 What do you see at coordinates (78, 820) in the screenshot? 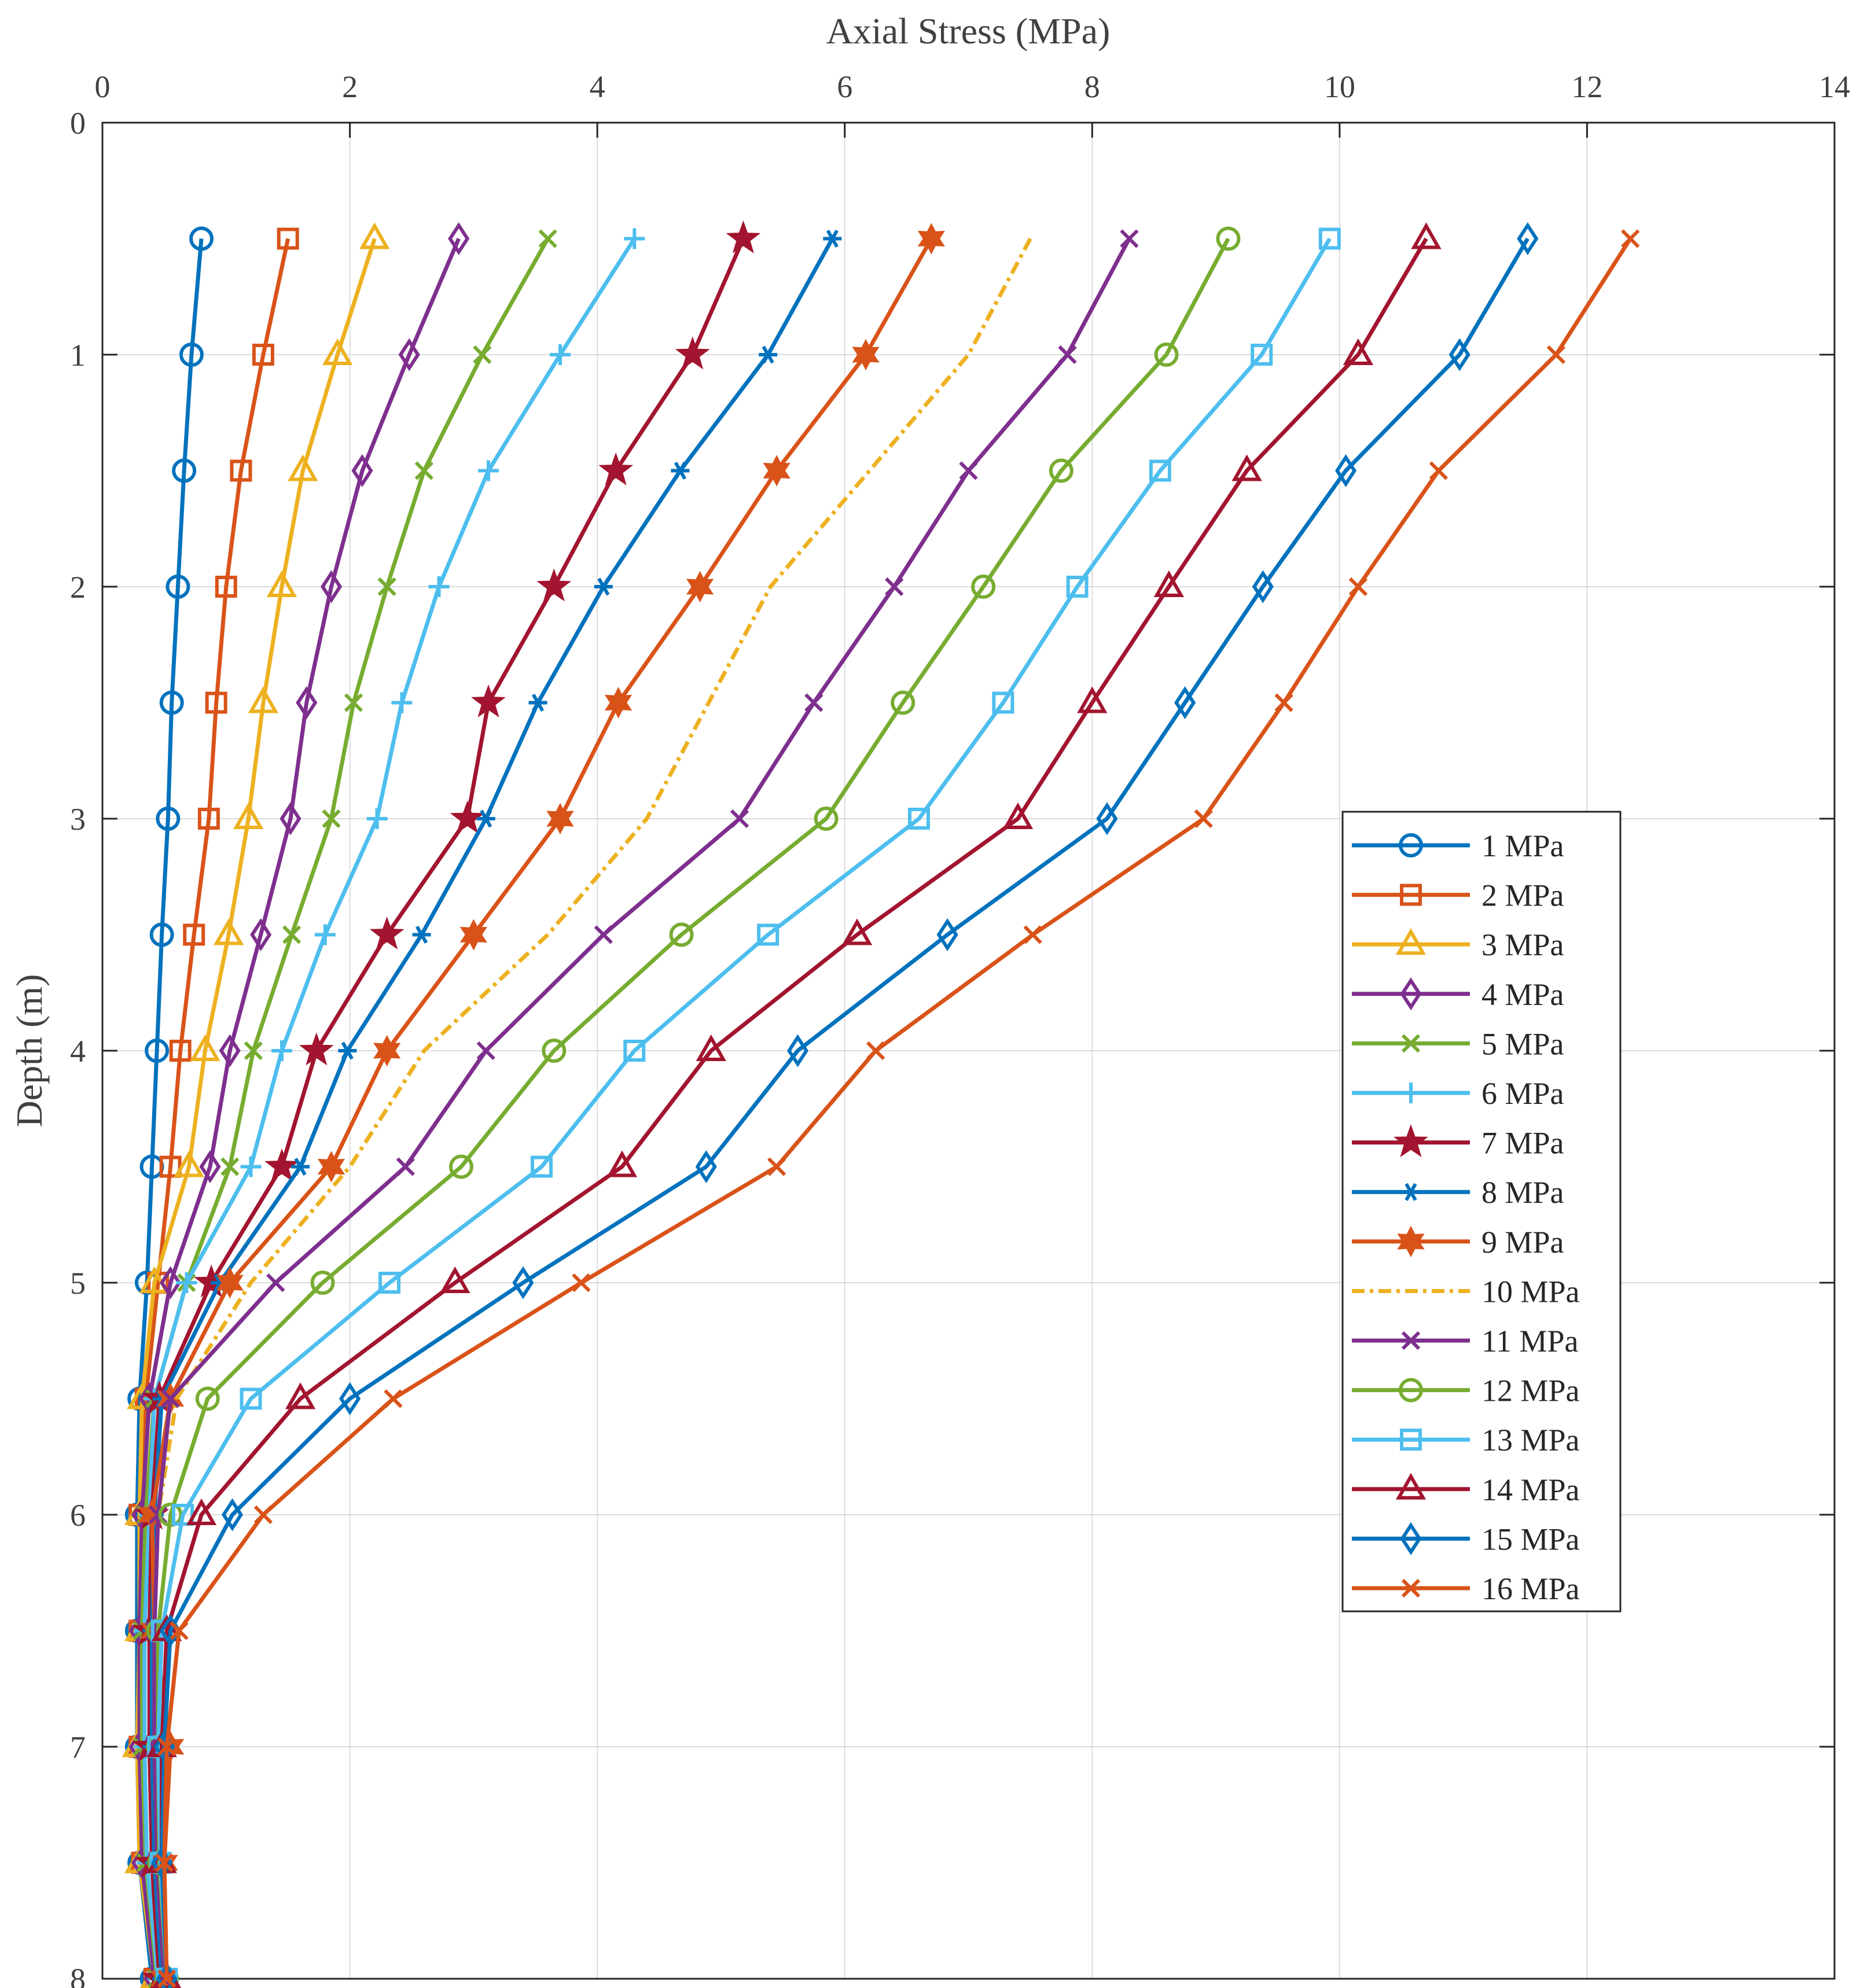
I see `y-tick-label: 3` at bounding box center [78, 820].